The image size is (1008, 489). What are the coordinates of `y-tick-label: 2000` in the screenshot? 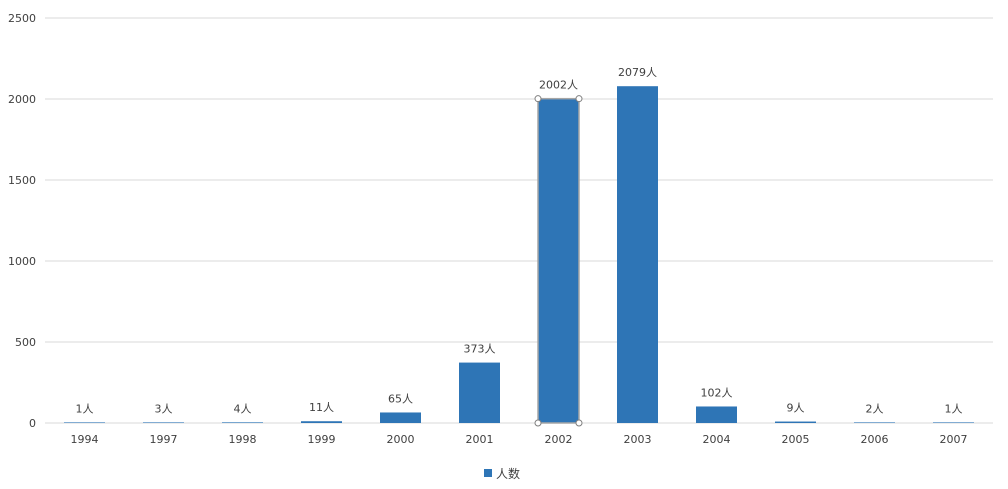 It's located at (22, 99).